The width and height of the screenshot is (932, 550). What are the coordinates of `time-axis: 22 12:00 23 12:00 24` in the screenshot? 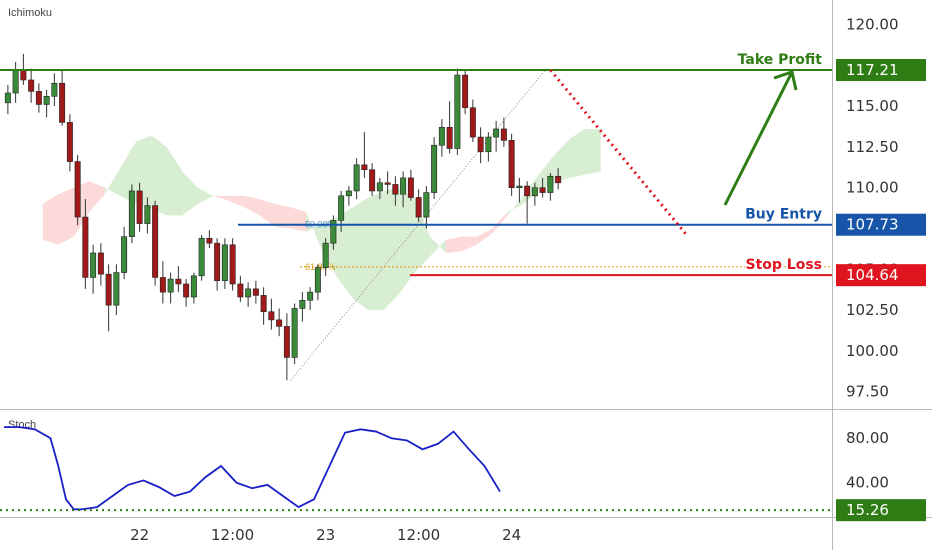 It's located at (325, 535).